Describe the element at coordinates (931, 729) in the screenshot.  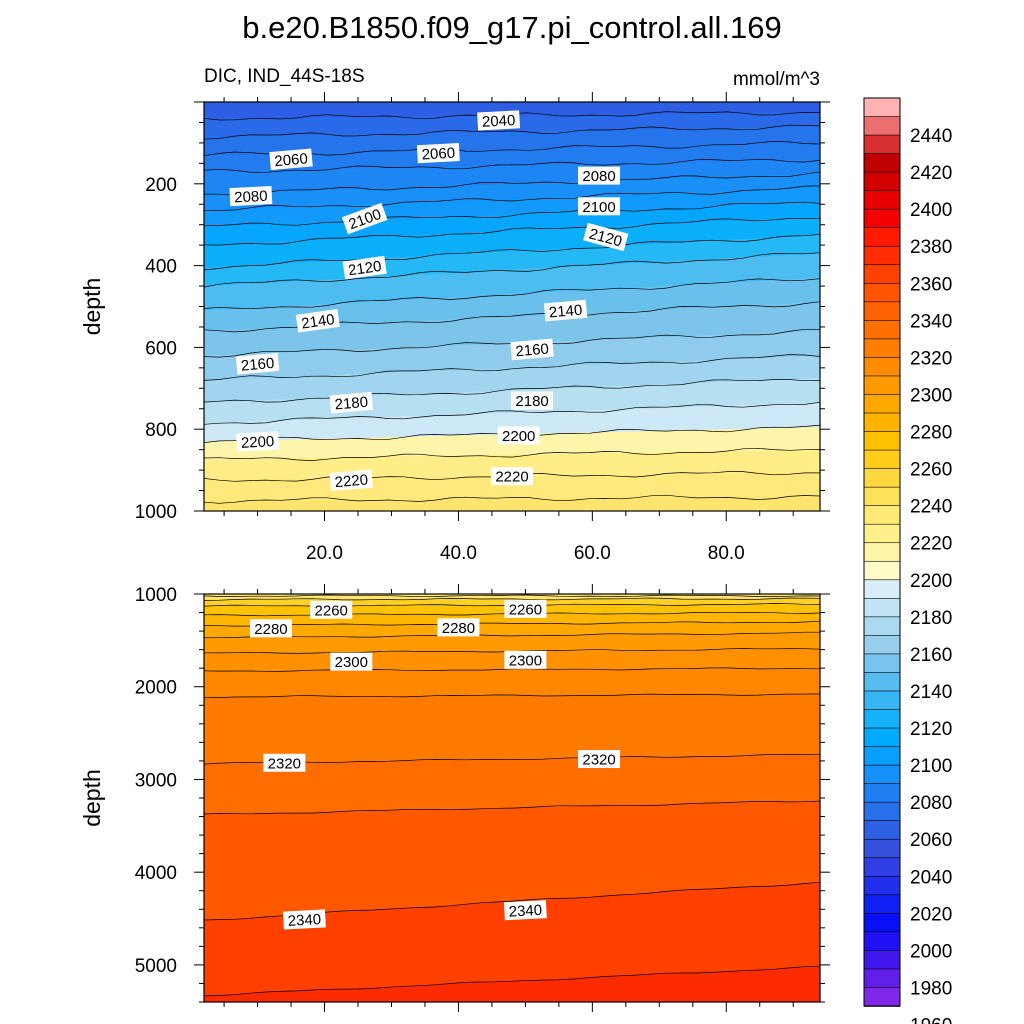
I see `colorbar-label: 2120` at that location.